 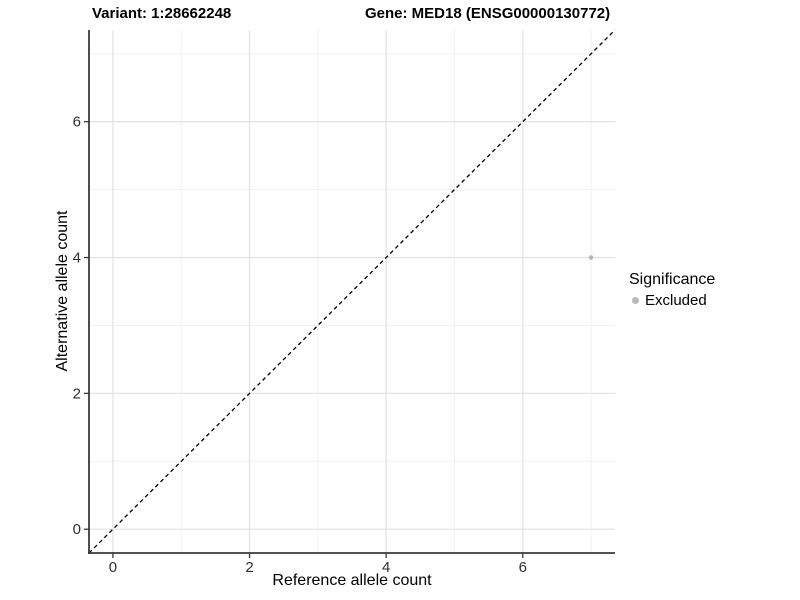 What do you see at coordinates (635, 300) in the screenshot?
I see `legend-dot-icon` at bounding box center [635, 300].